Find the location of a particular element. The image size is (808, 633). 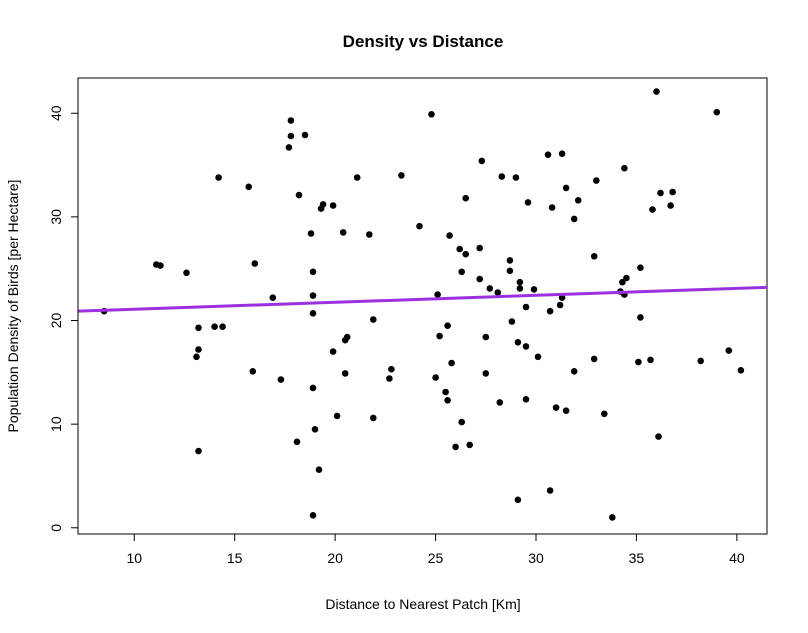

y-tick-label-20: 20 is located at coordinates (56, 321).